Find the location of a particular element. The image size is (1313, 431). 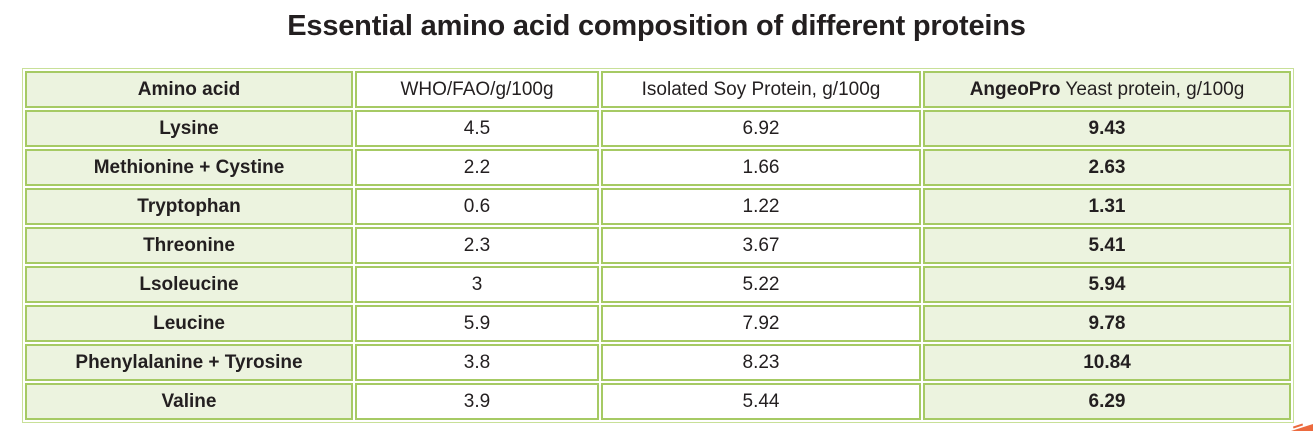

soy-protein-value-cell: 7.92 is located at coordinates (761, 323).